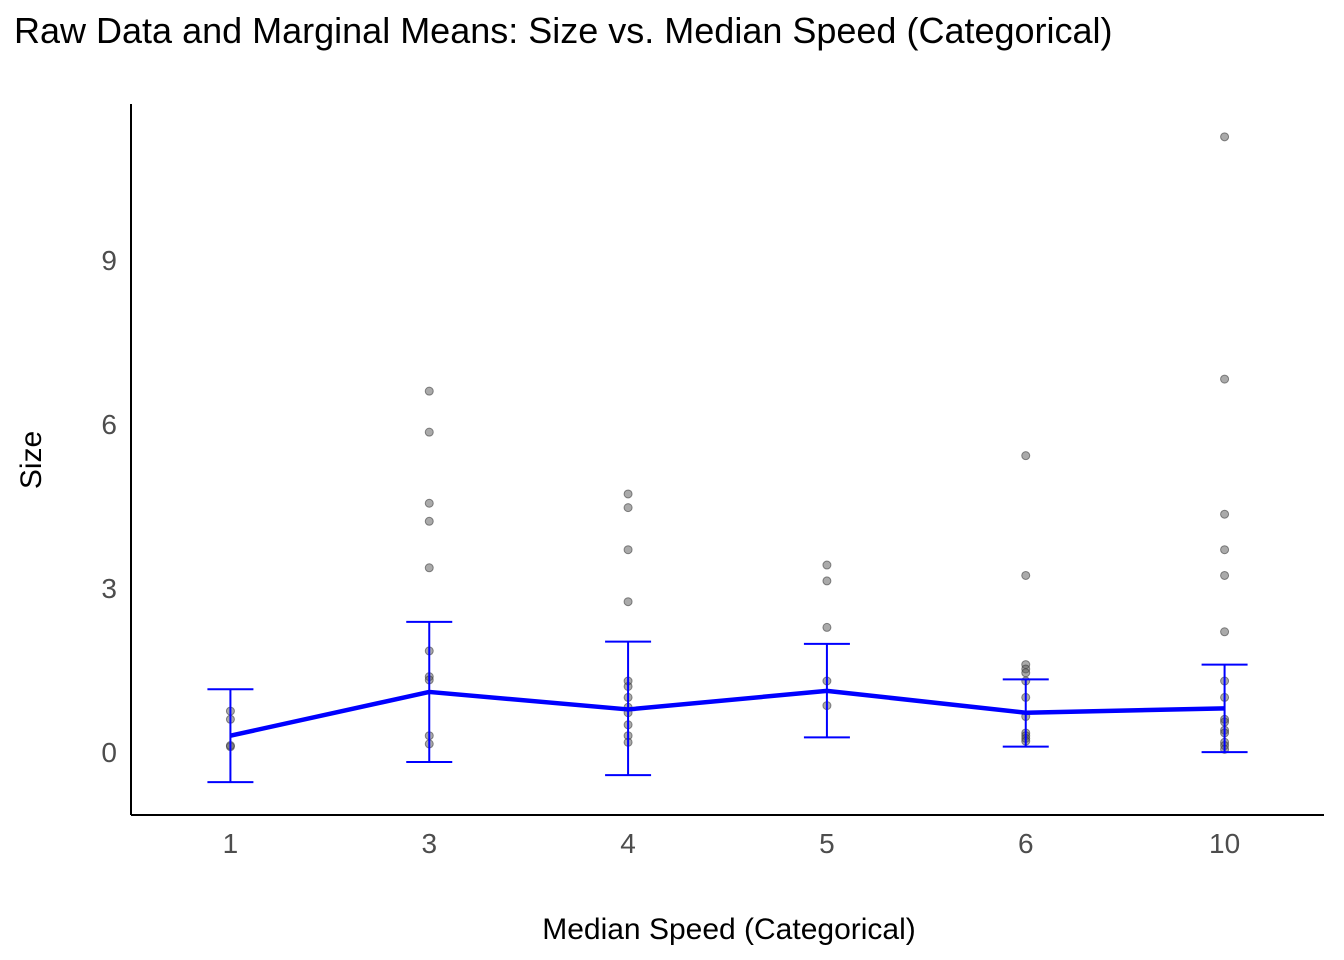 Image resolution: width=1344 pixels, height=960 pixels. I want to click on y-axis-title: Size, so click(31, 460).